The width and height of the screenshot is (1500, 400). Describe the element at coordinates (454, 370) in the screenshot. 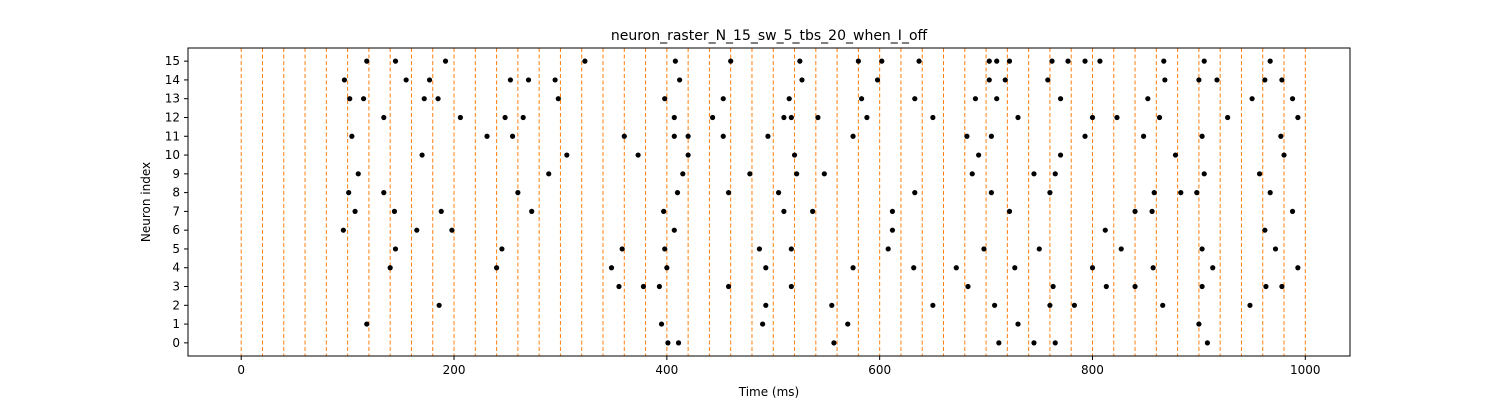

I see `x-tick-label: 200` at that location.